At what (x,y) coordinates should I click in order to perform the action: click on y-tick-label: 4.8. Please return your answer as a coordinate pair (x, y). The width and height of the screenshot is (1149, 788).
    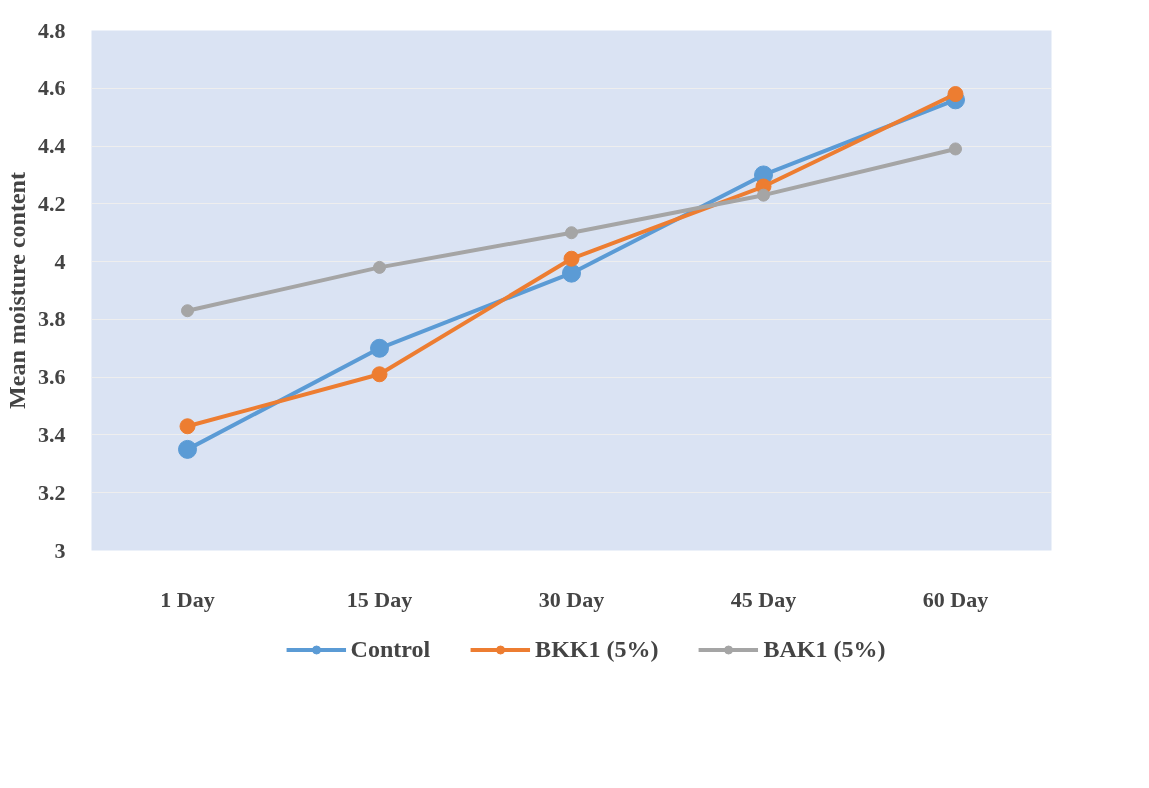
    Looking at the image, I should click on (52, 30).